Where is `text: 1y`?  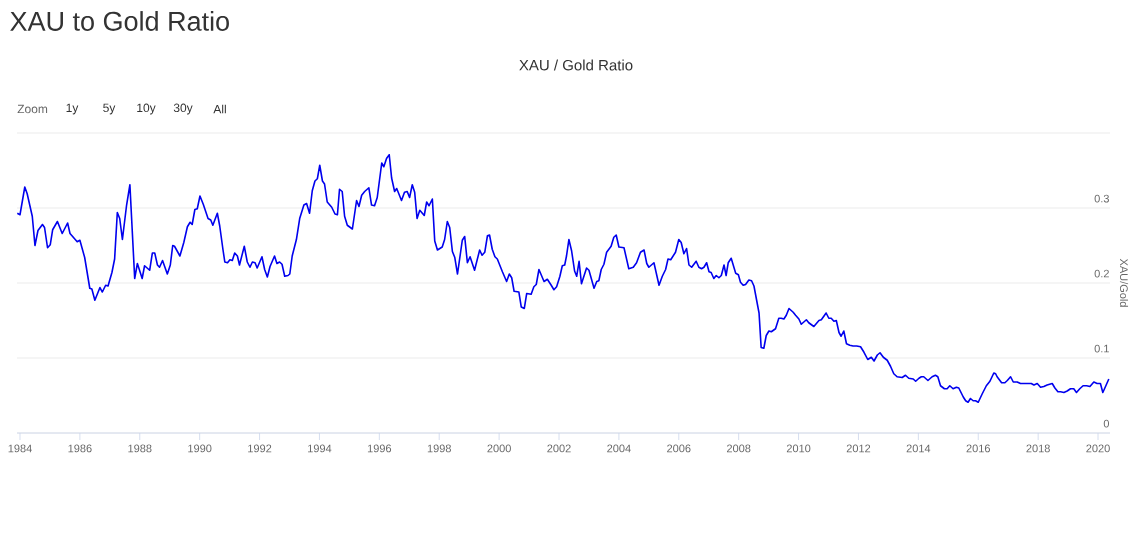
text: 1y is located at coordinates (72, 109).